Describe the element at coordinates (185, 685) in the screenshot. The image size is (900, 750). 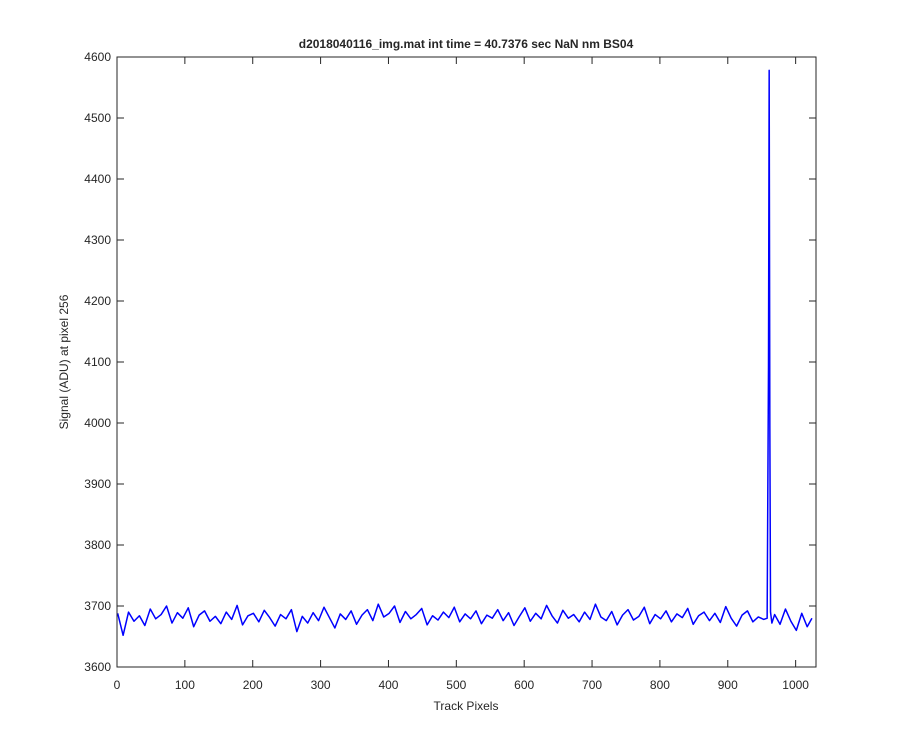
I see `x-tick-label: 100` at that location.